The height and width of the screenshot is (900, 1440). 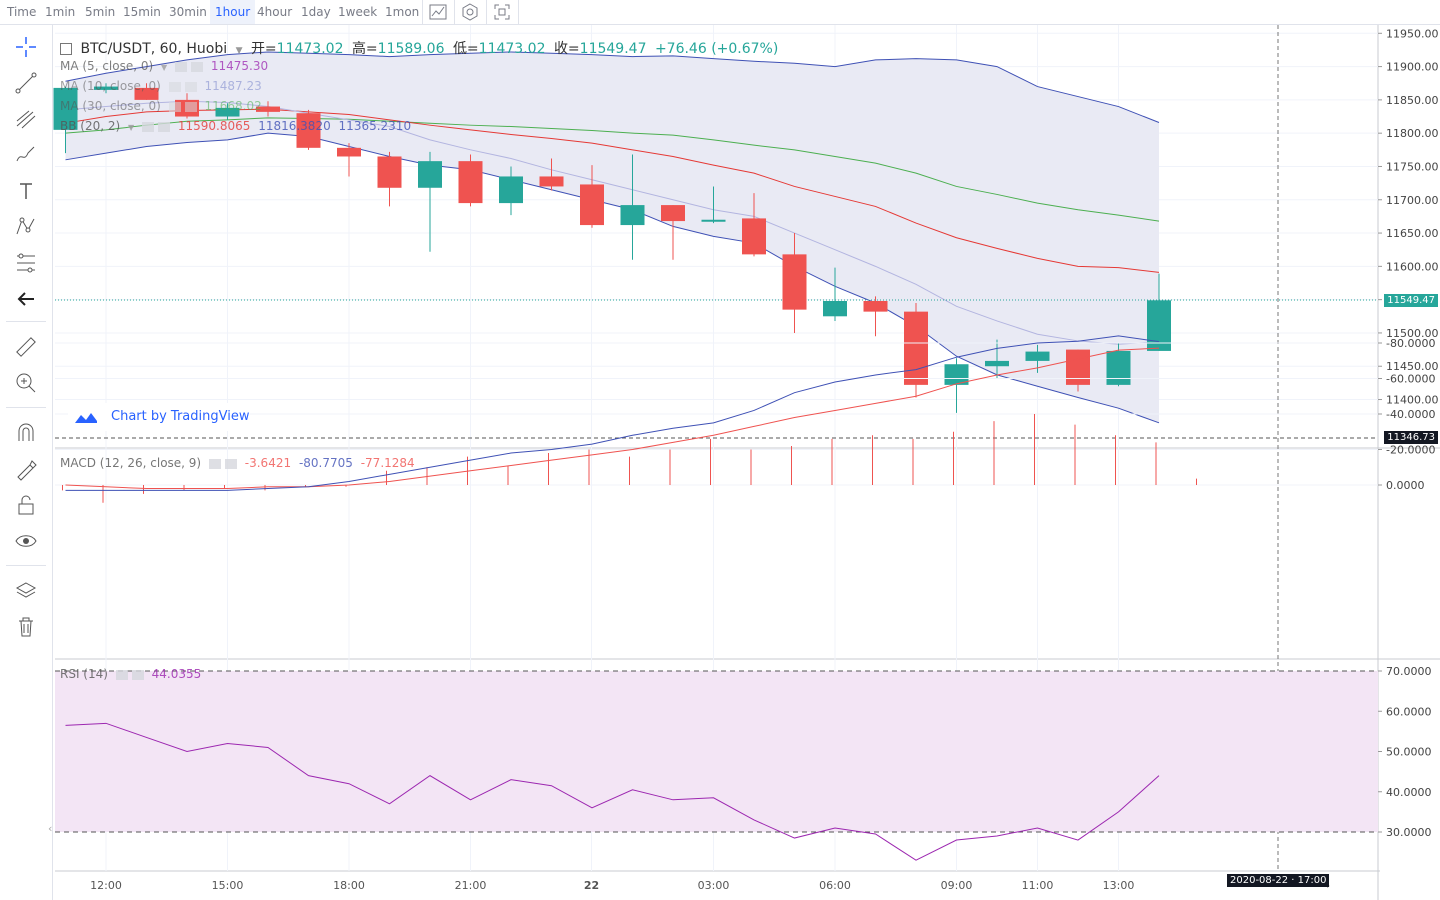 What do you see at coordinates (26, 541) in the screenshot?
I see `eye-icon` at bounding box center [26, 541].